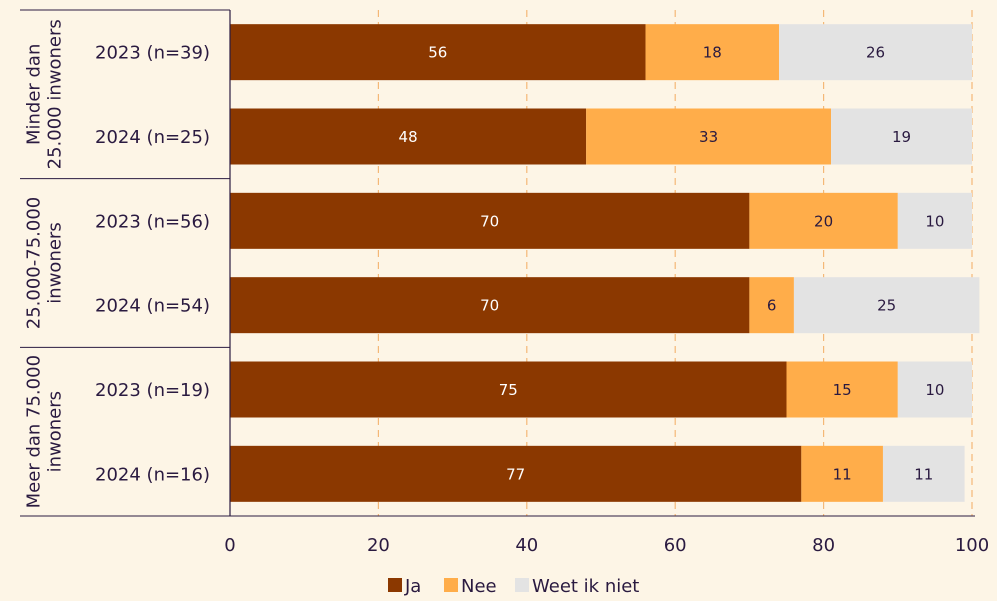 Image resolution: width=997 pixels, height=601 pixels. I want to click on group-label-line: 25.000-75.000, so click(34, 263).